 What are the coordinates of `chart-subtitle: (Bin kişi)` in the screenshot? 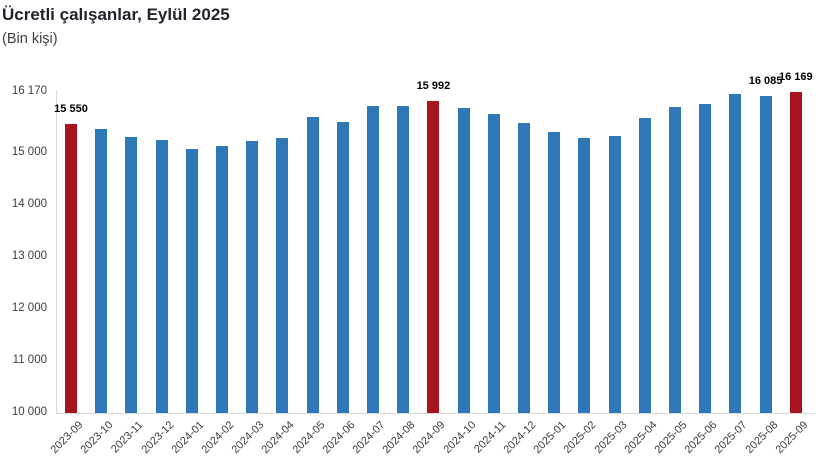 It's located at (30, 39).